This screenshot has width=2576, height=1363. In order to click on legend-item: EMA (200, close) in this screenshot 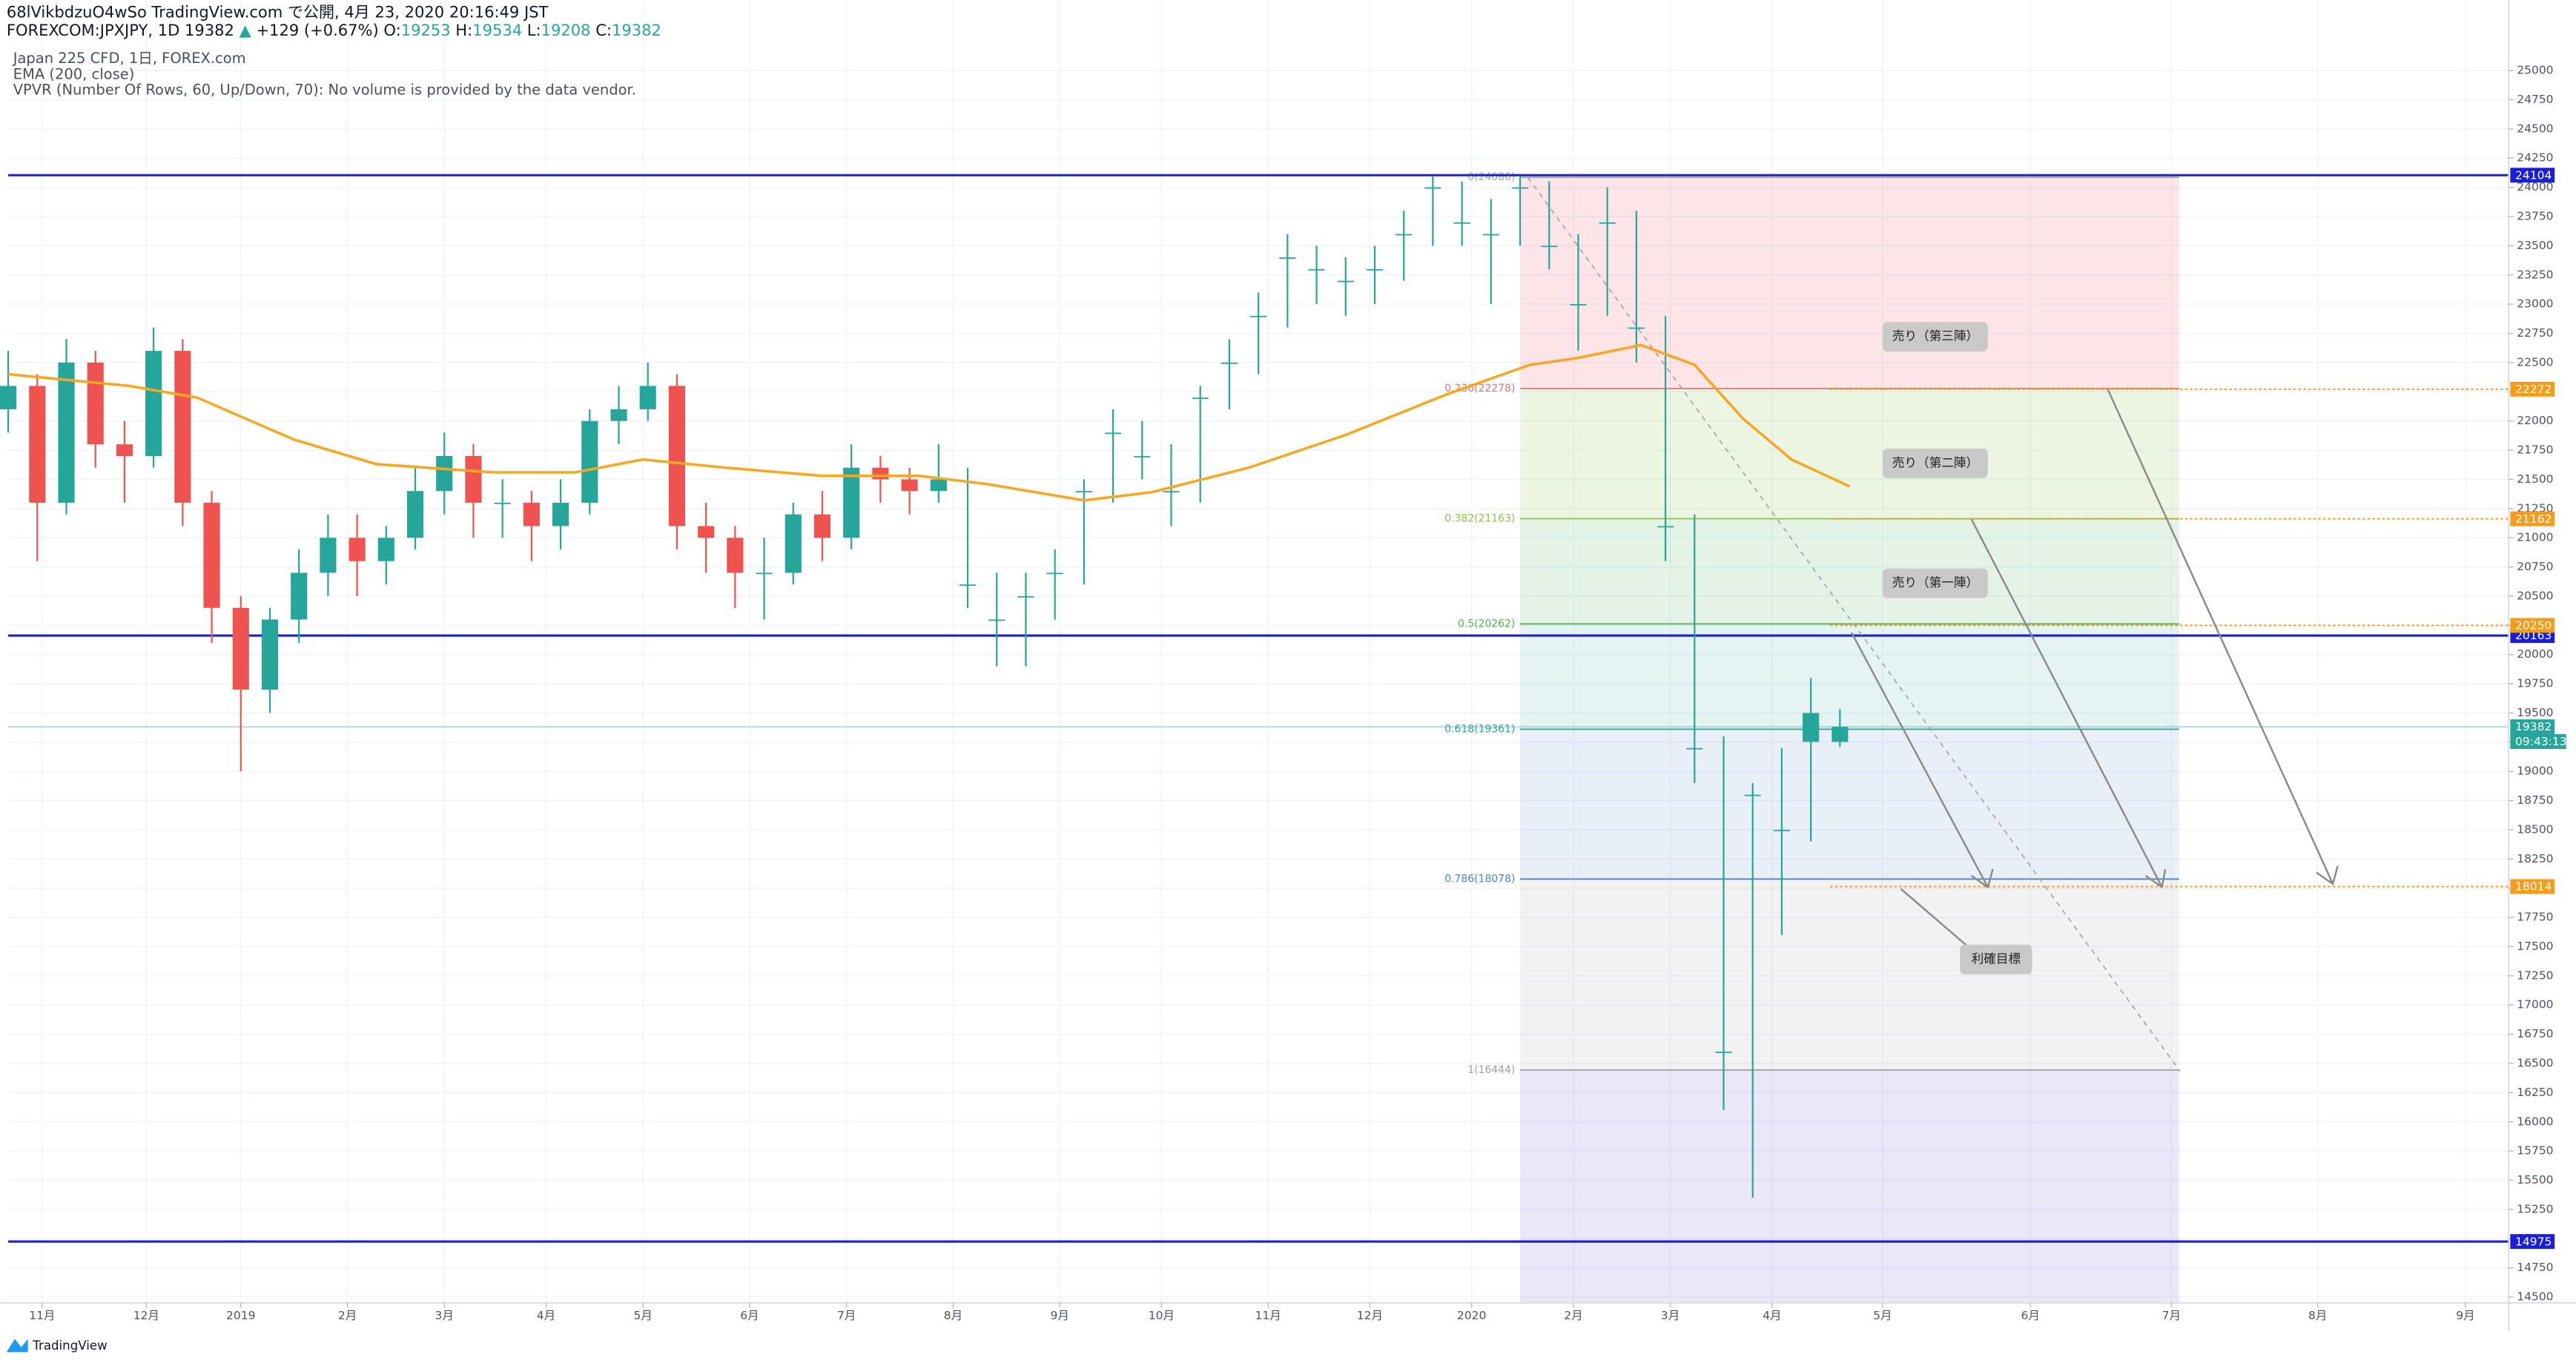, I will do `click(74, 73)`.